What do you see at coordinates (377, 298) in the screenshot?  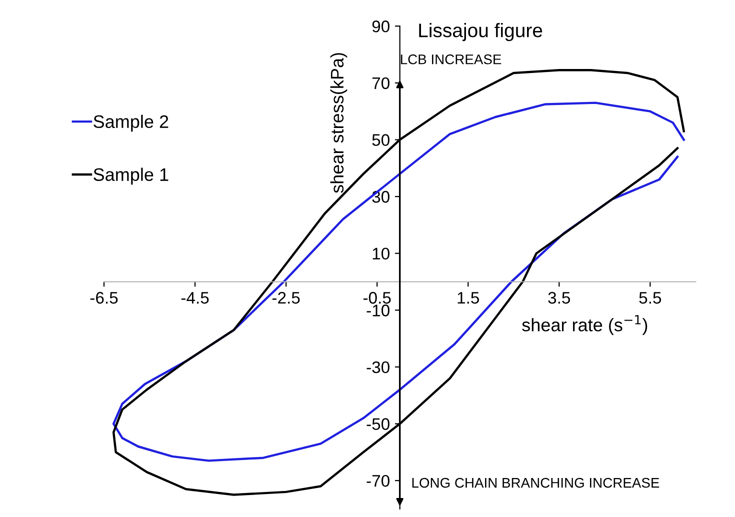 I see `x-tick-label: -0.5` at bounding box center [377, 298].